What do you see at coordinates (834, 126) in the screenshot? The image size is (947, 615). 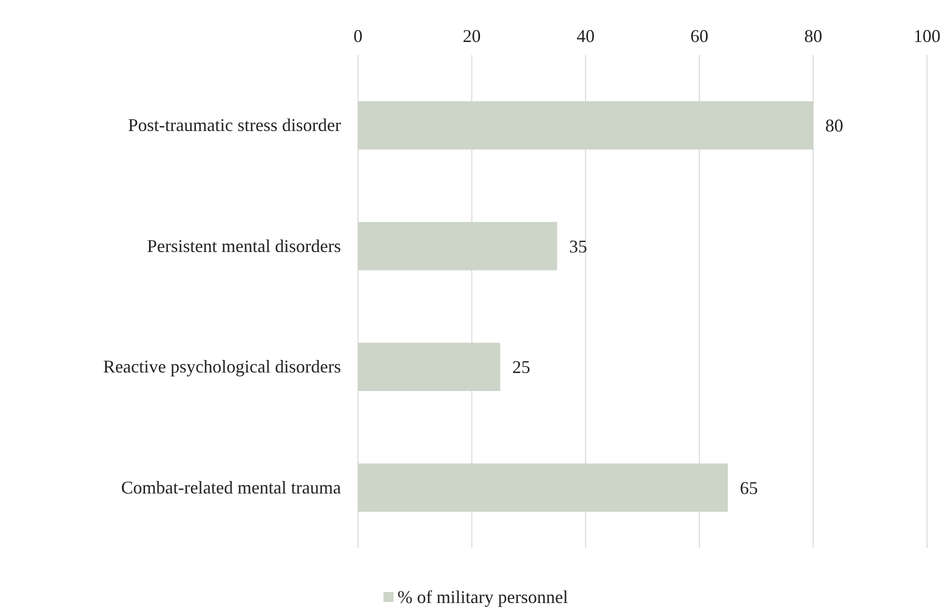 I see `data-label: 80` at bounding box center [834, 126].